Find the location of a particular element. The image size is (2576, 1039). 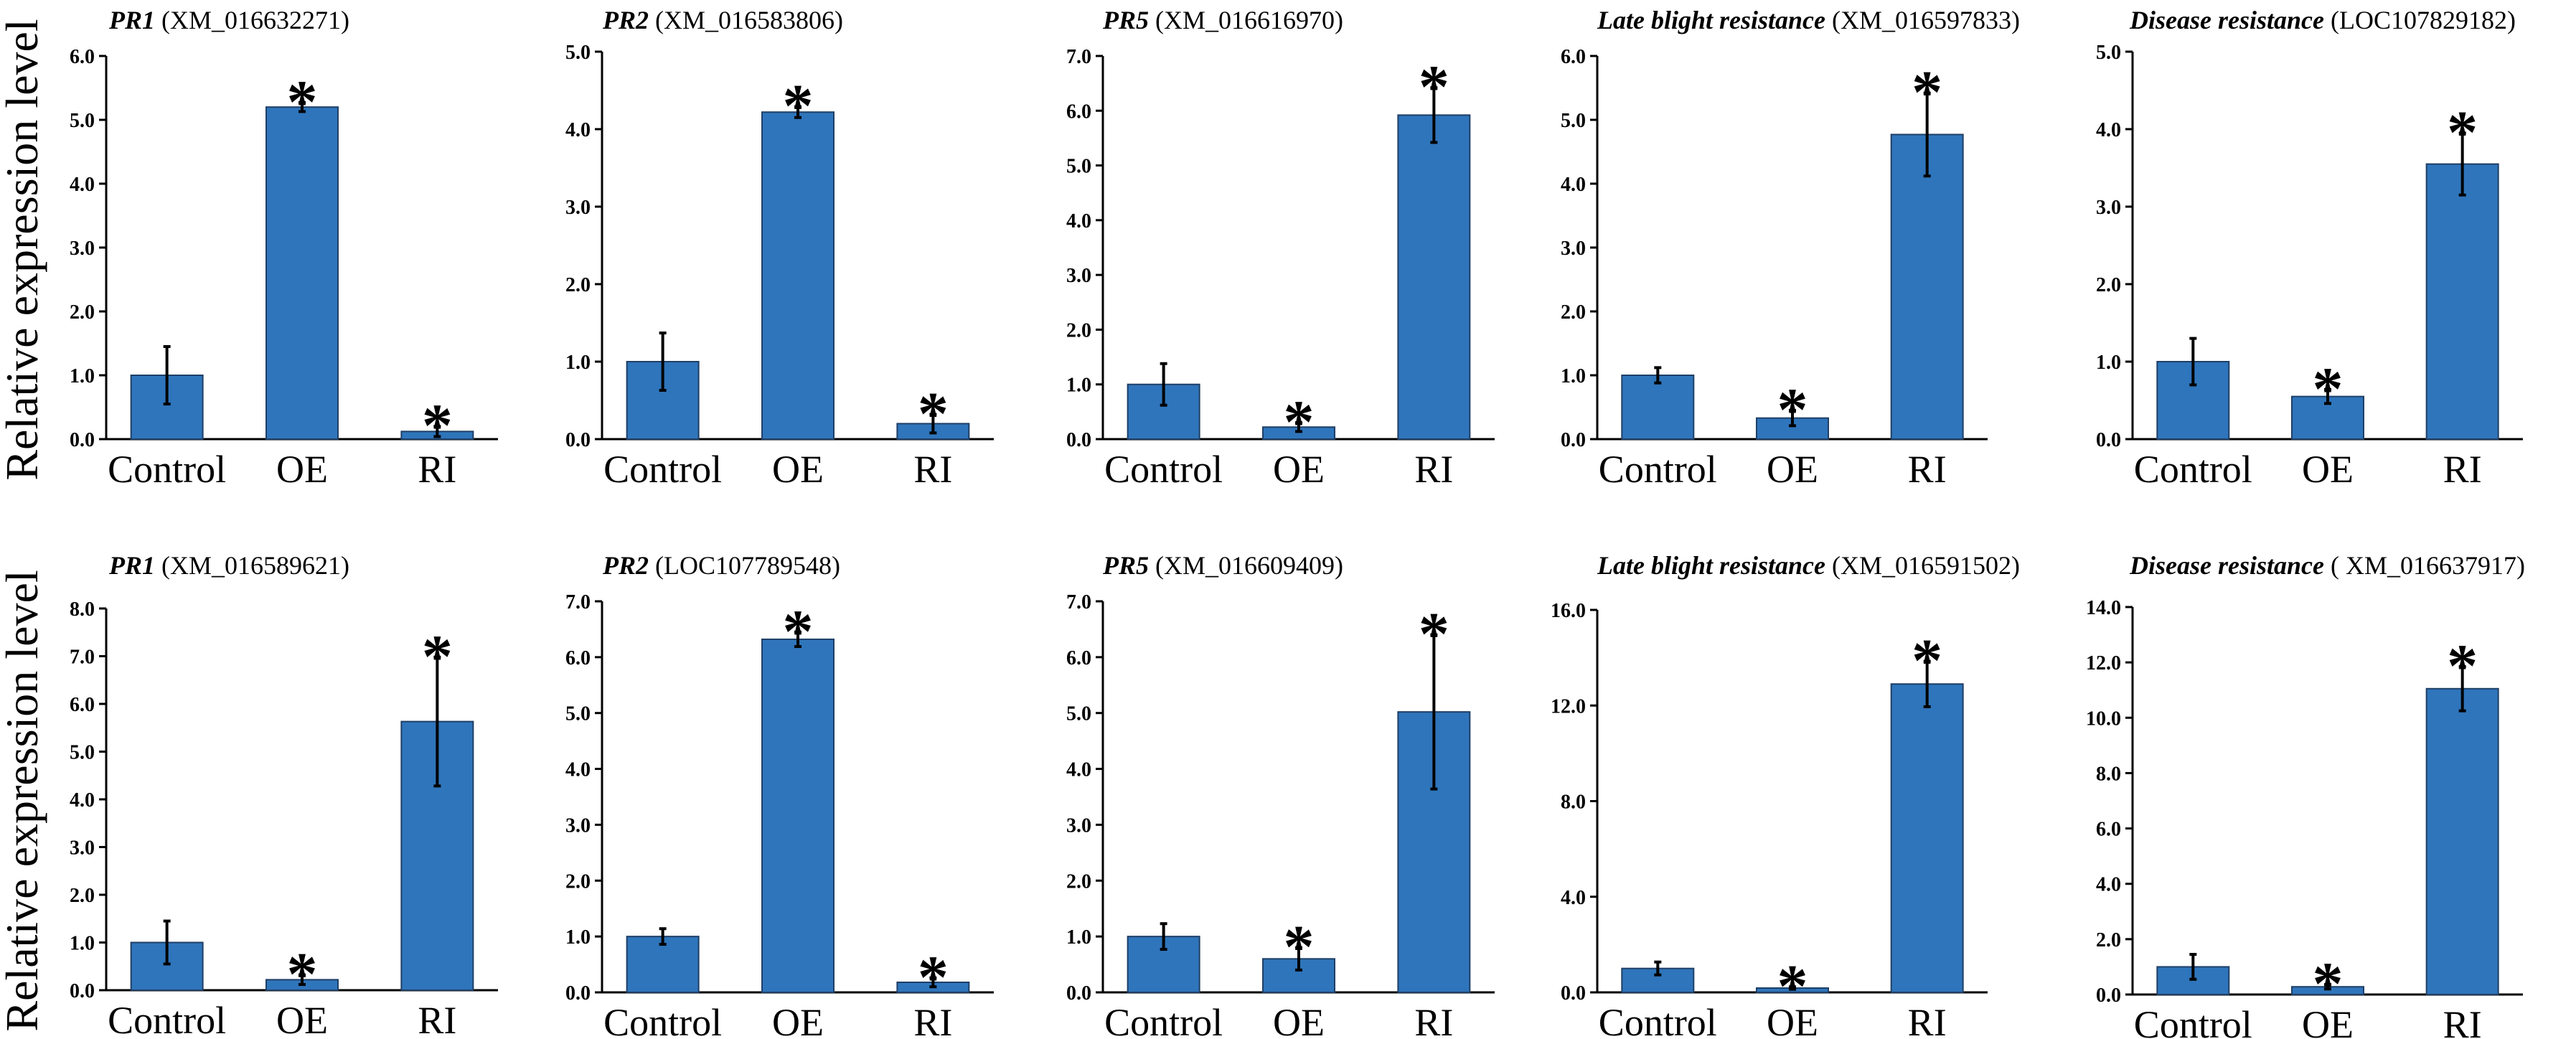

chart-title-id: ( XM_016637917) is located at coordinates (2424, 565).